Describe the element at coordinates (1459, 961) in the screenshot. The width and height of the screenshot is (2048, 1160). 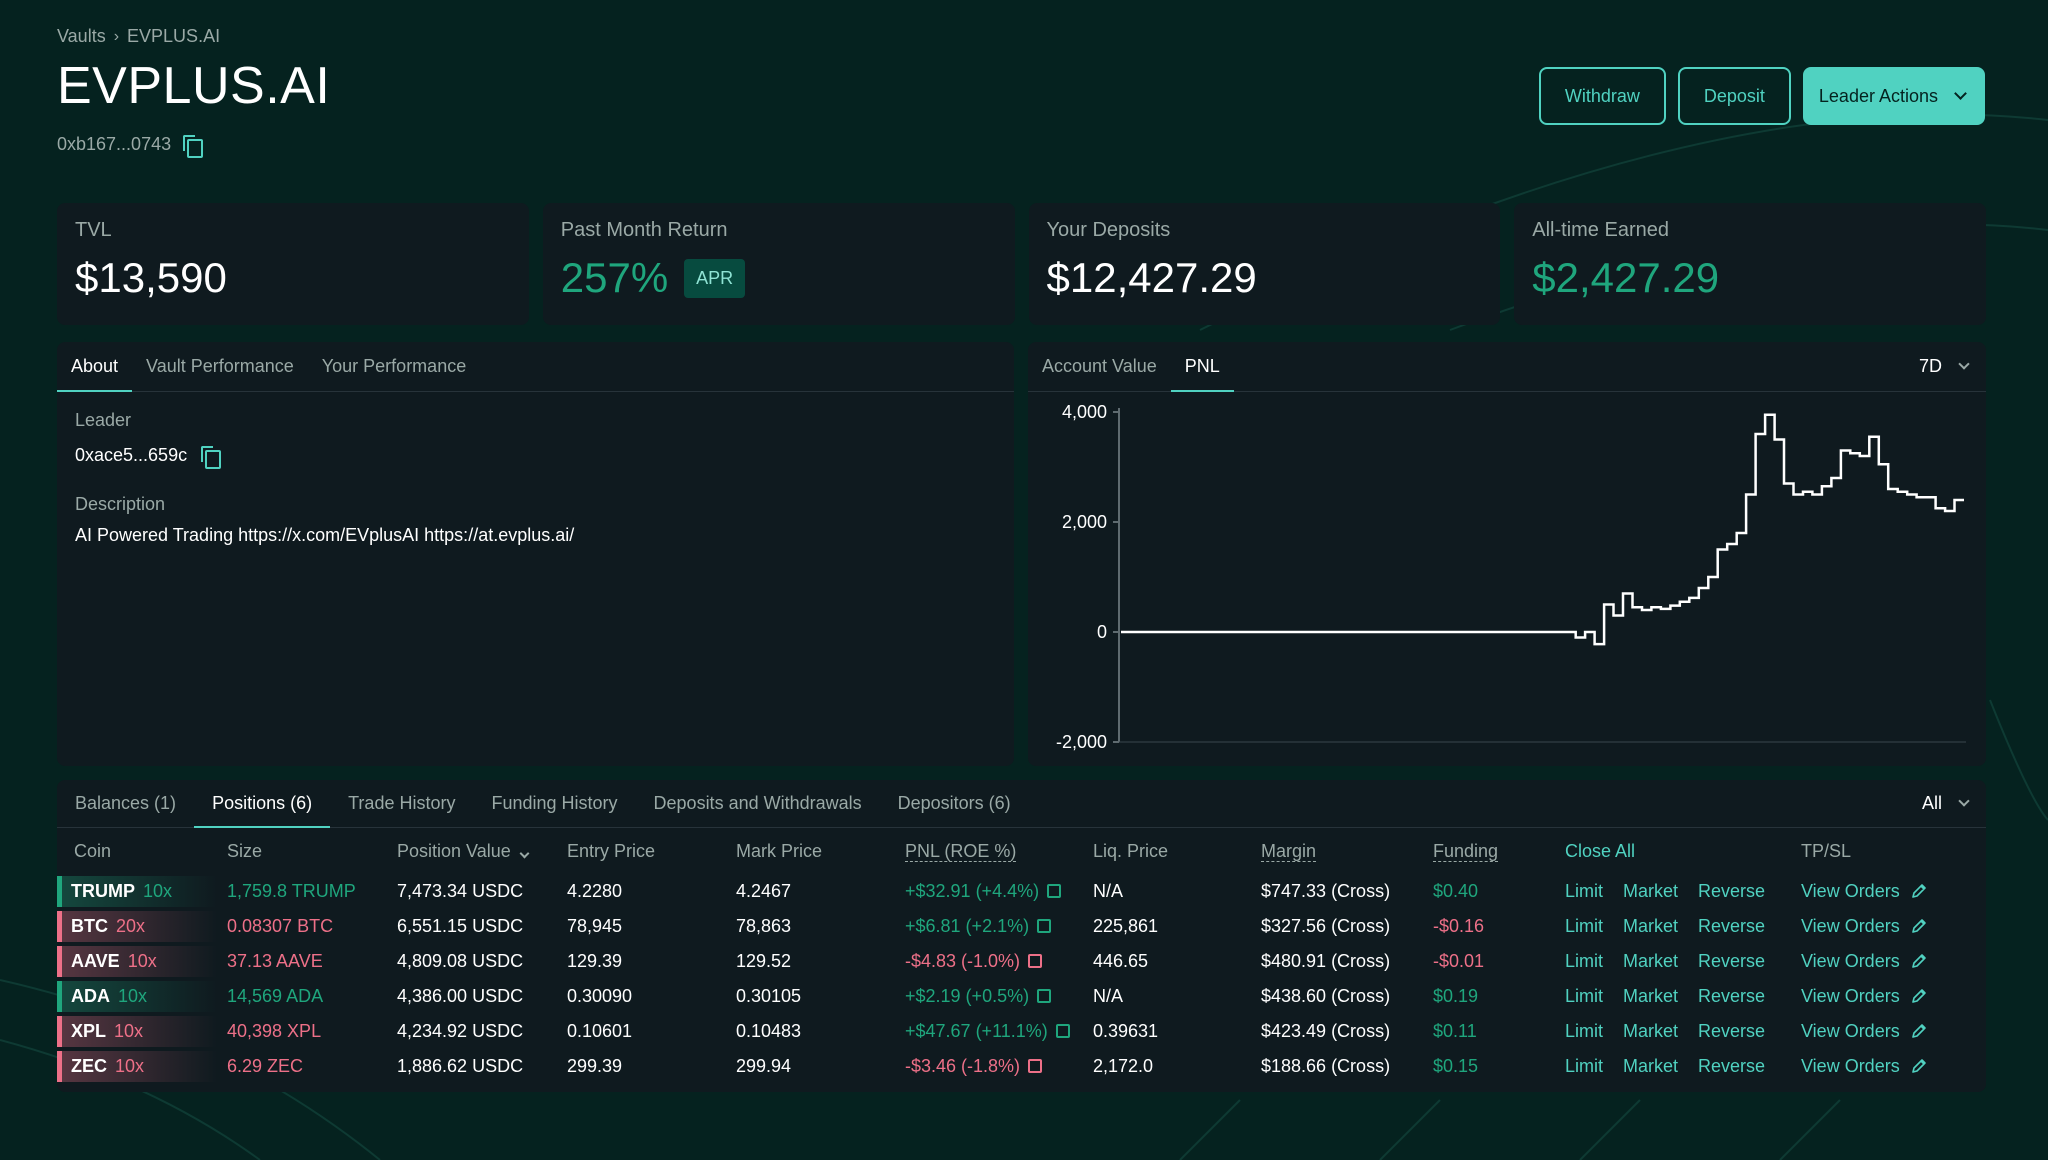
I see `funding-cell: -$0.01` at that location.